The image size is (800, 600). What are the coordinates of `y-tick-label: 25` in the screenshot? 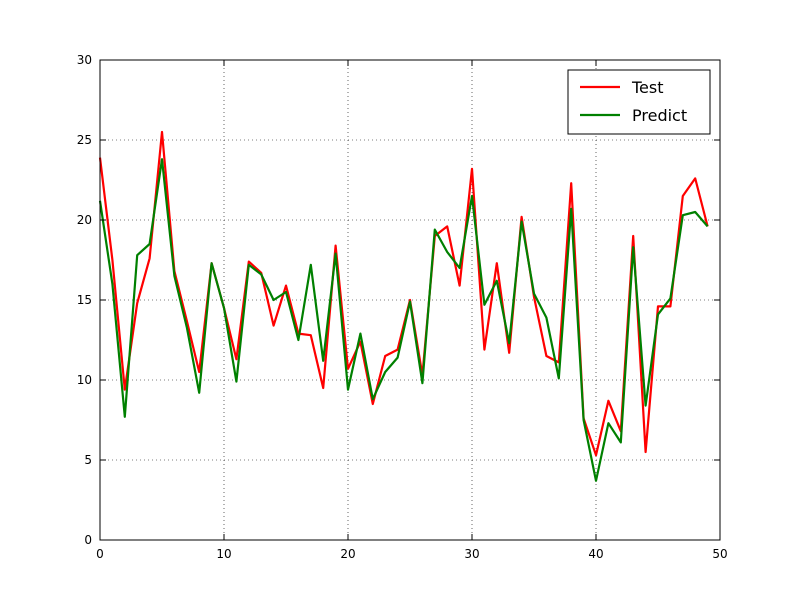 It's located at (84, 140).